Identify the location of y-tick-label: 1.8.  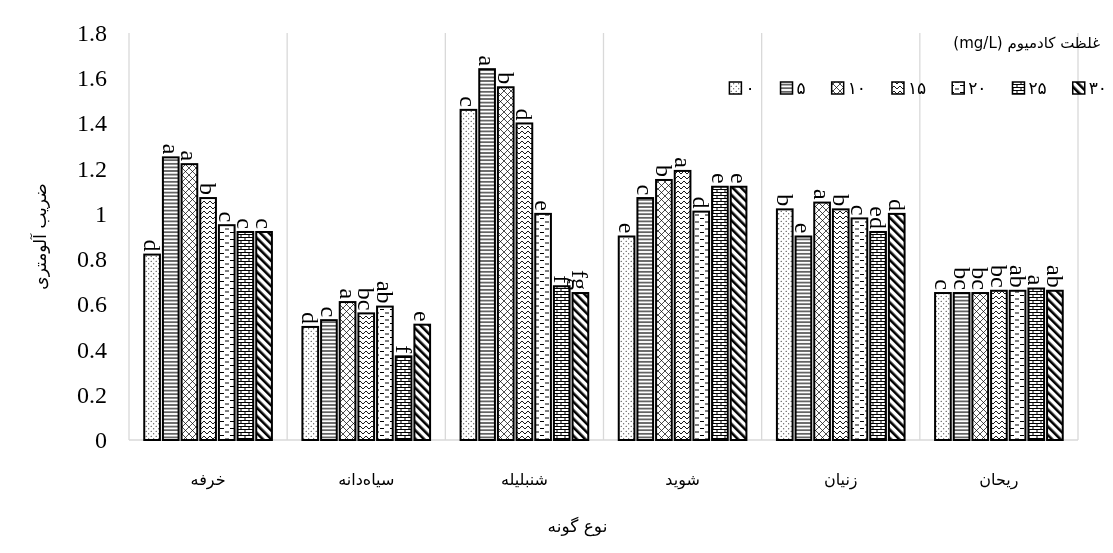
(92, 33).